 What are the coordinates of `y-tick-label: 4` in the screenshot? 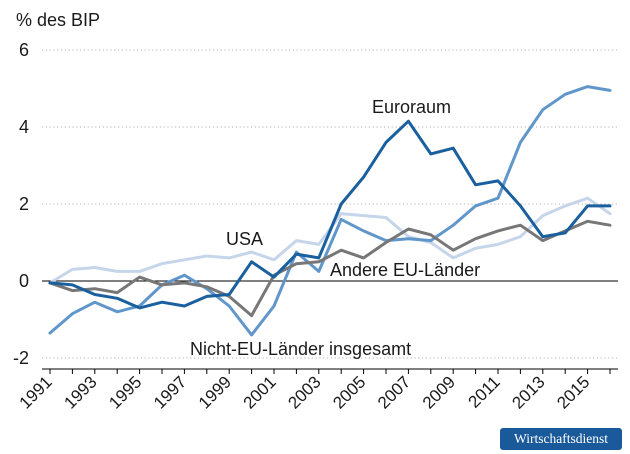 It's located at (24, 127).